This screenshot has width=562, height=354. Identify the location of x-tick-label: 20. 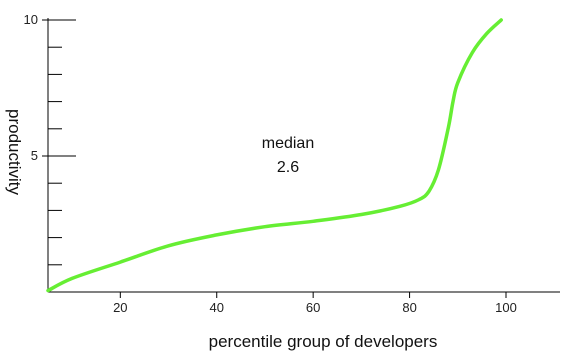
(120, 307).